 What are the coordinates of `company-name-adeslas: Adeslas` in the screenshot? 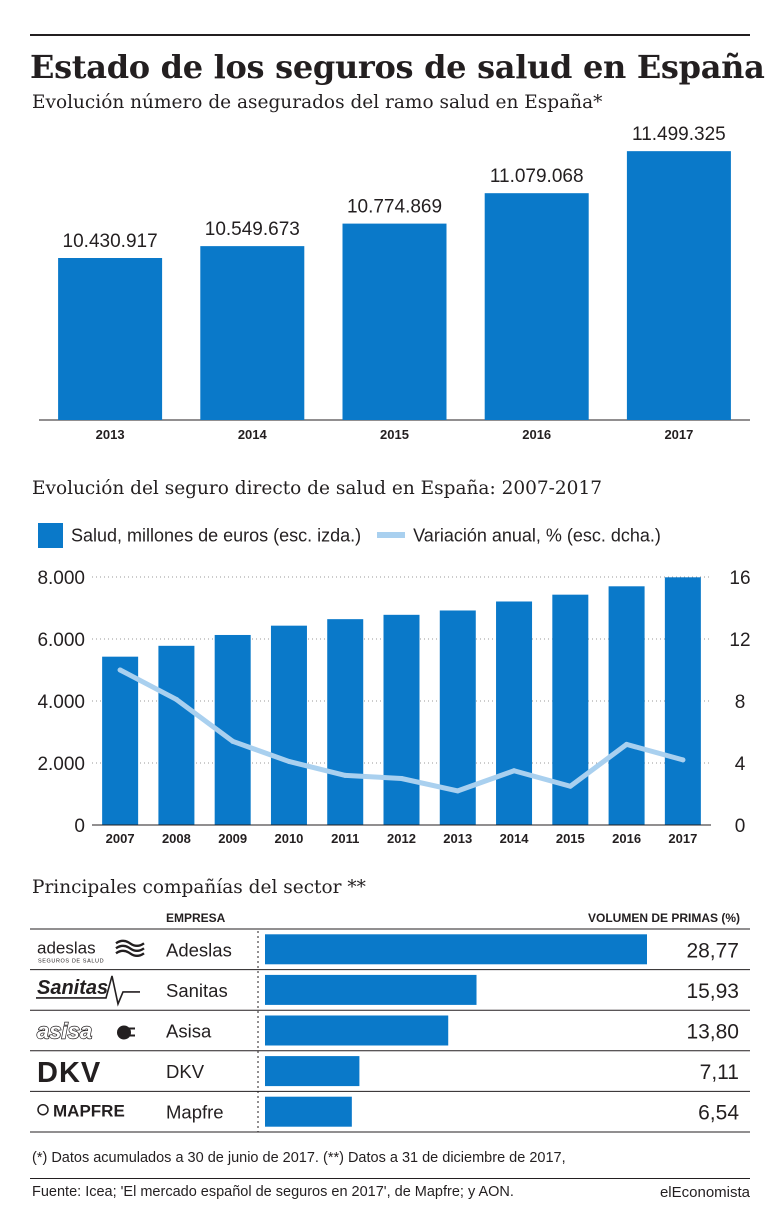 It's located at (199, 949).